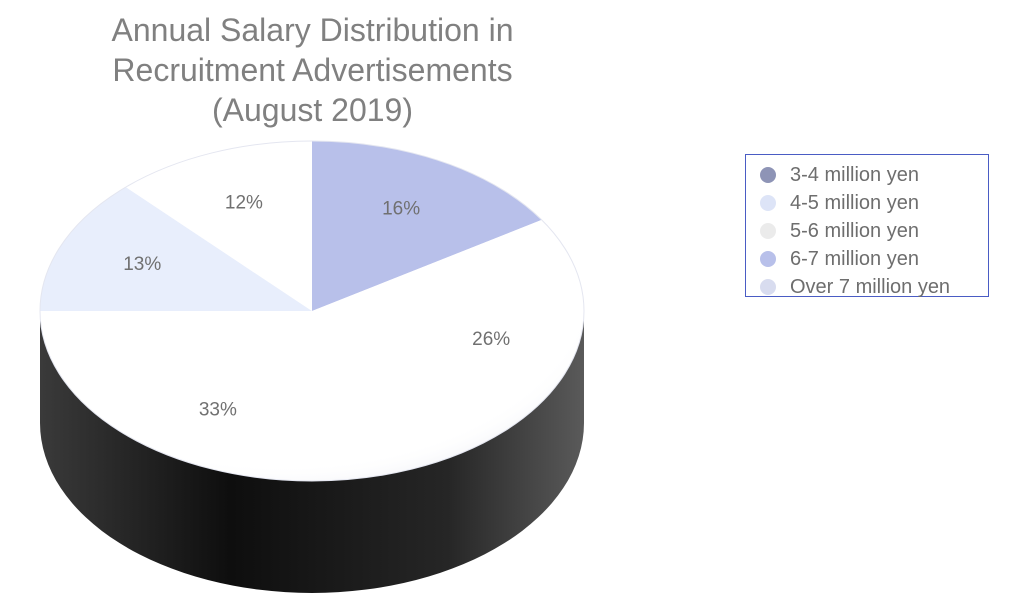  Describe the element at coordinates (312, 110) in the screenshot. I see `chart-title-line-3: (August 2019)` at that location.